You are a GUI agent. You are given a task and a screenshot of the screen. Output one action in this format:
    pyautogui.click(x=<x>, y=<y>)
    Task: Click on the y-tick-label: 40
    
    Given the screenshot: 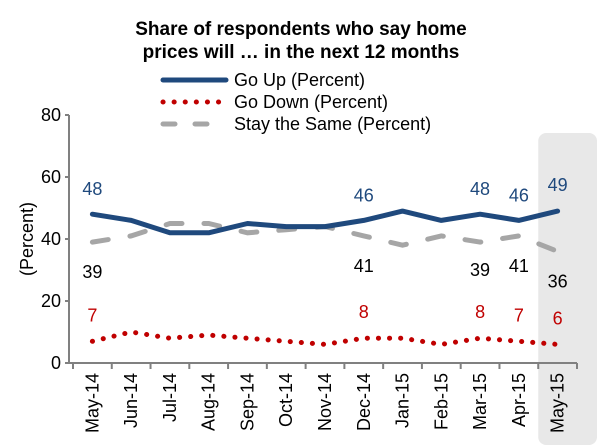 What is the action you would take?
    pyautogui.click(x=51, y=239)
    